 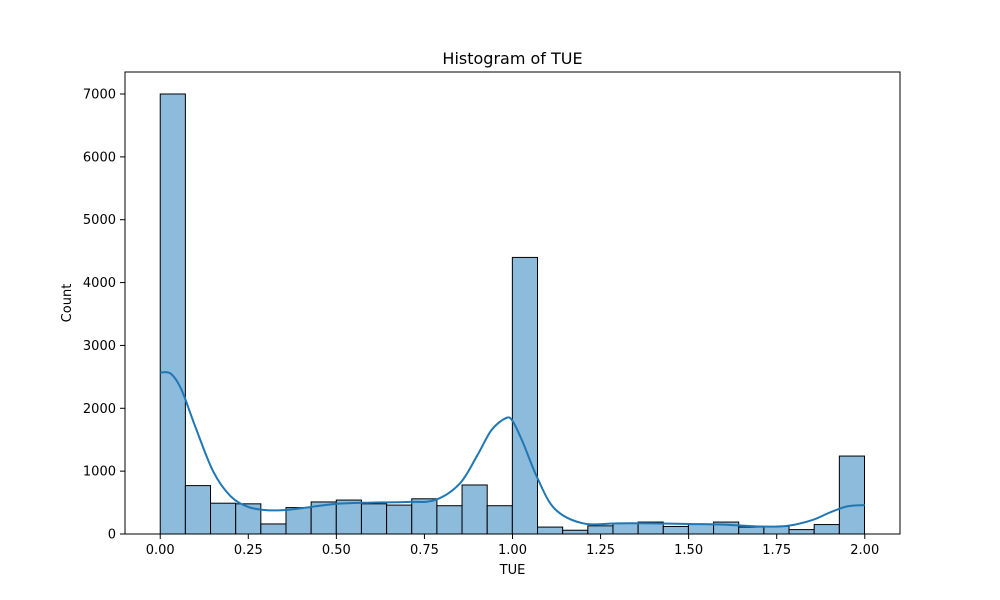 What do you see at coordinates (99, 220) in the screenshot?
I see `y-tick-label: 5000` at bounding box center [99, 220].